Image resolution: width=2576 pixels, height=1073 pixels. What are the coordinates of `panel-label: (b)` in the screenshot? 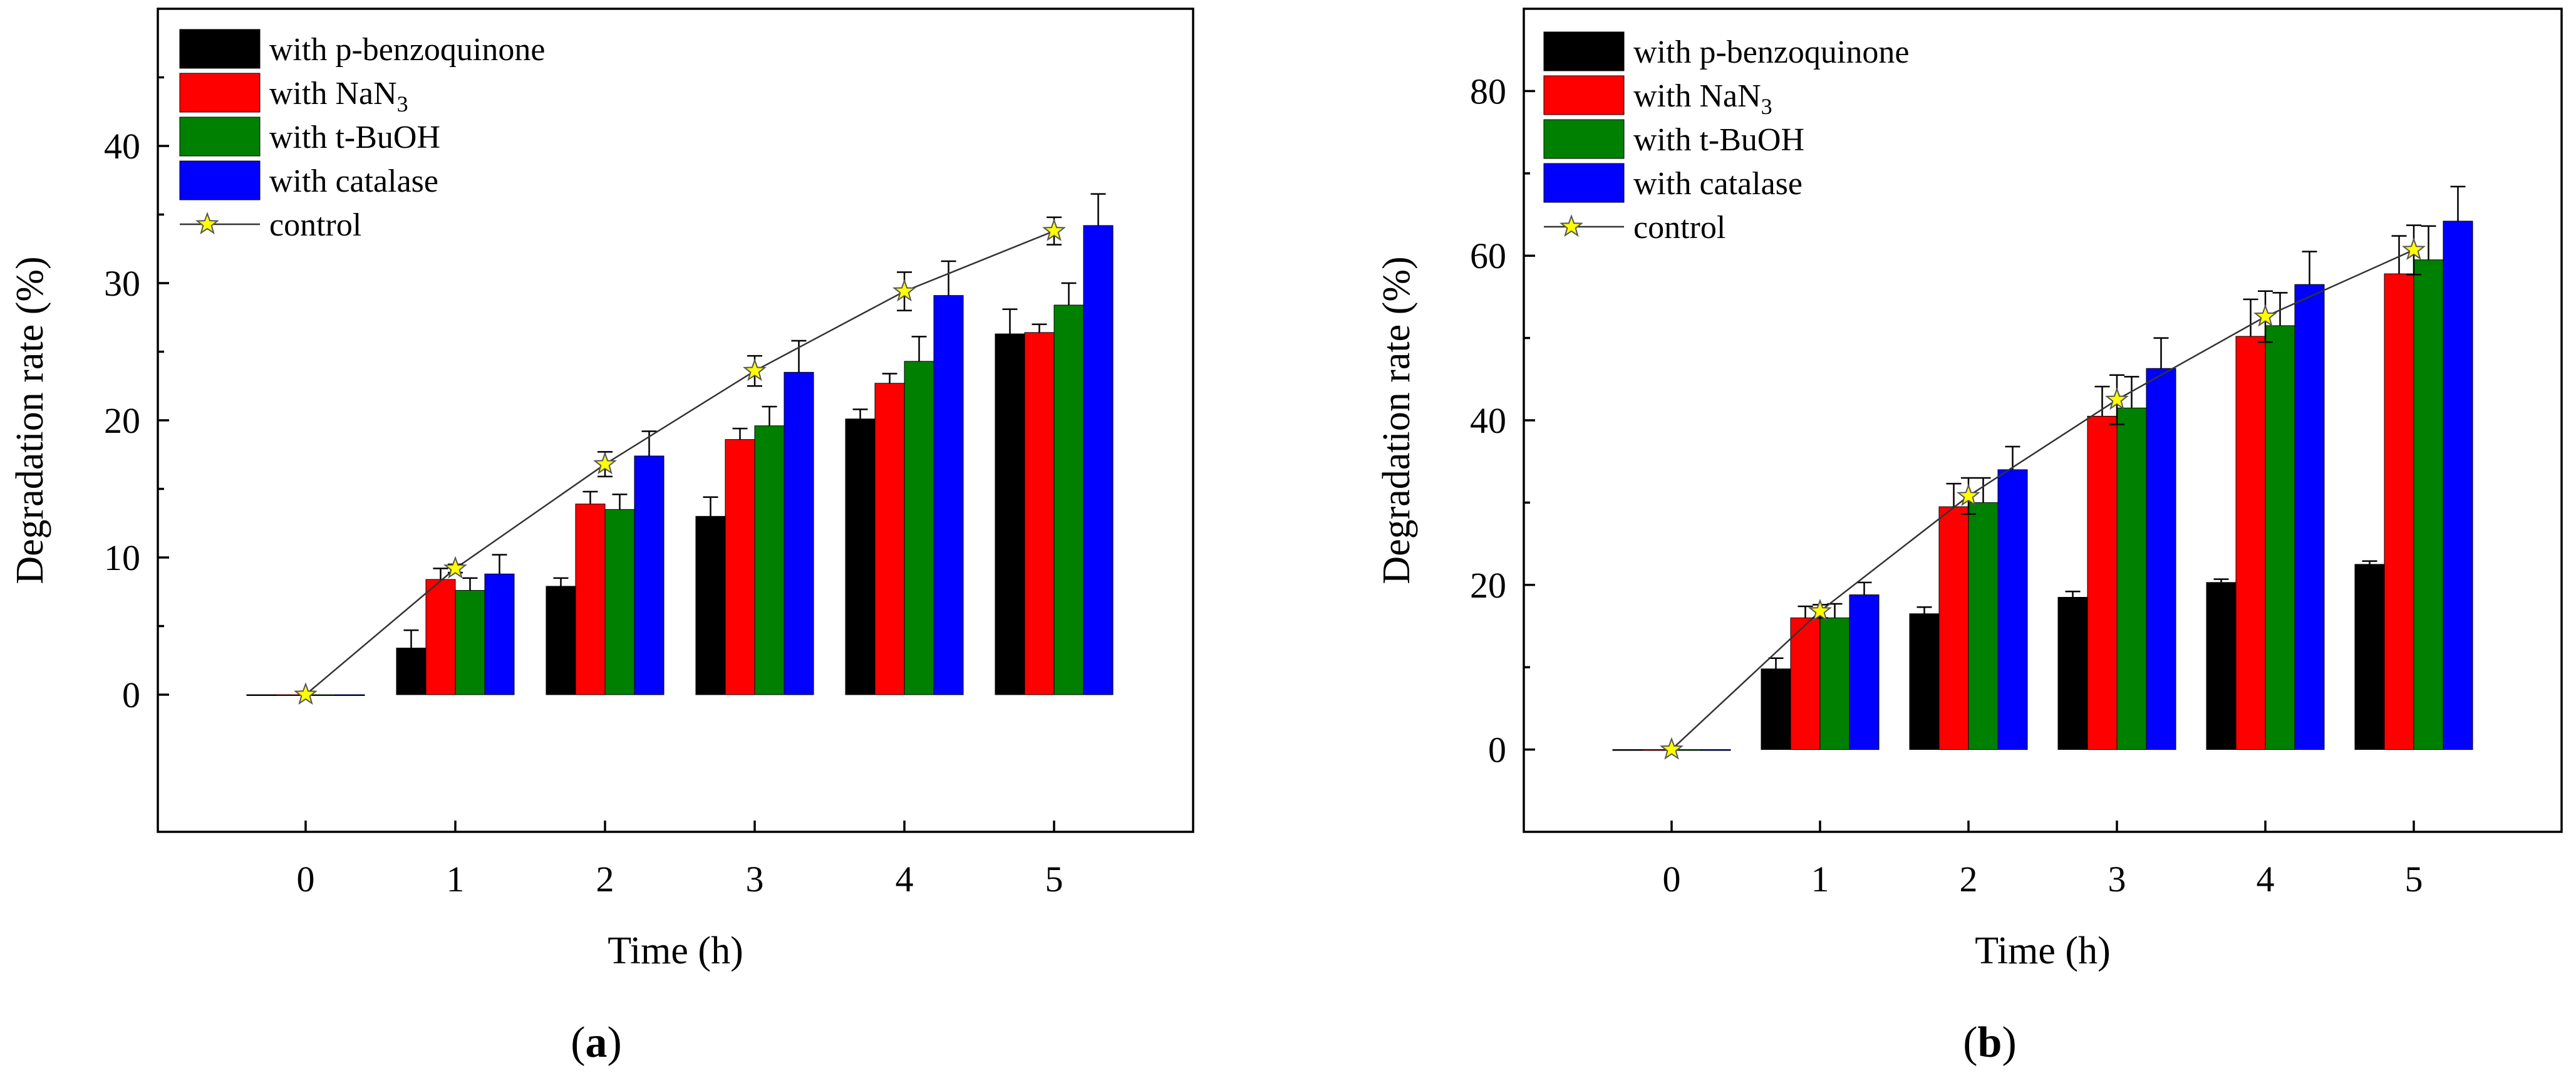 It's located at (1990, 1043).